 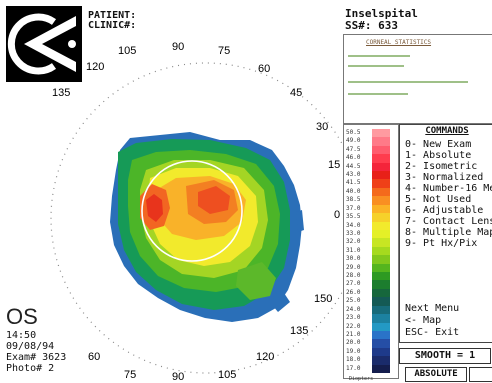 What do you see at coordinates (353, 301) in the screenshot?
I see `scale-value: 25.0` at bounding box center [353, 301].